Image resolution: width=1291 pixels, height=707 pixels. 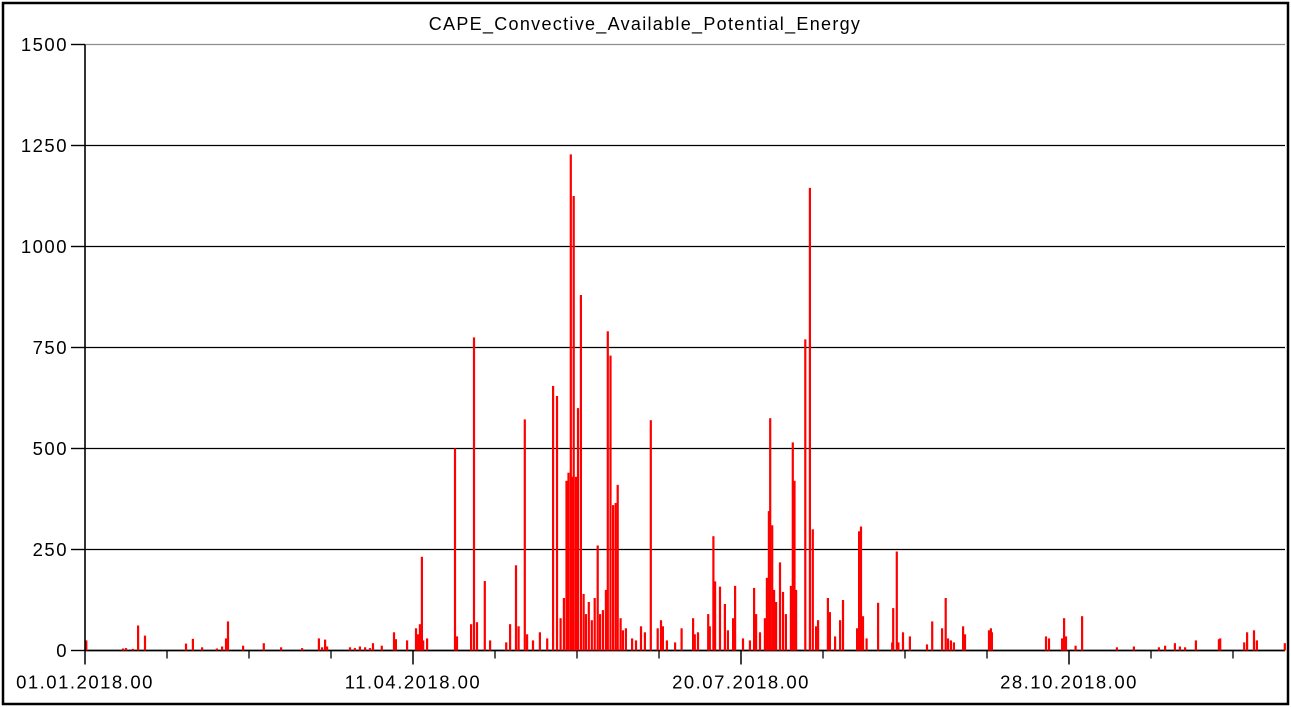 I want to click on y-tick-label: 1250, so click(x=44, y=145).